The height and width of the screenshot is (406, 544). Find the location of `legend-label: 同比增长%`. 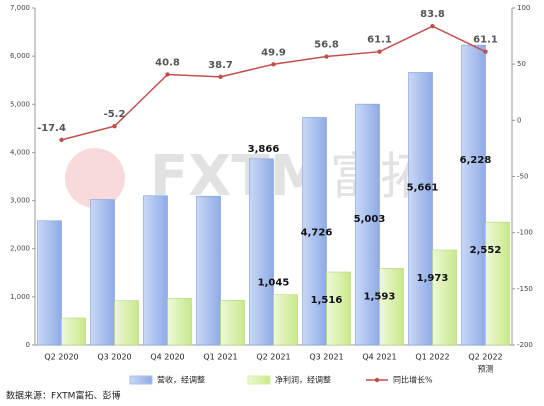

legend-label: 同比增长% is located at coordinates (413, 380).